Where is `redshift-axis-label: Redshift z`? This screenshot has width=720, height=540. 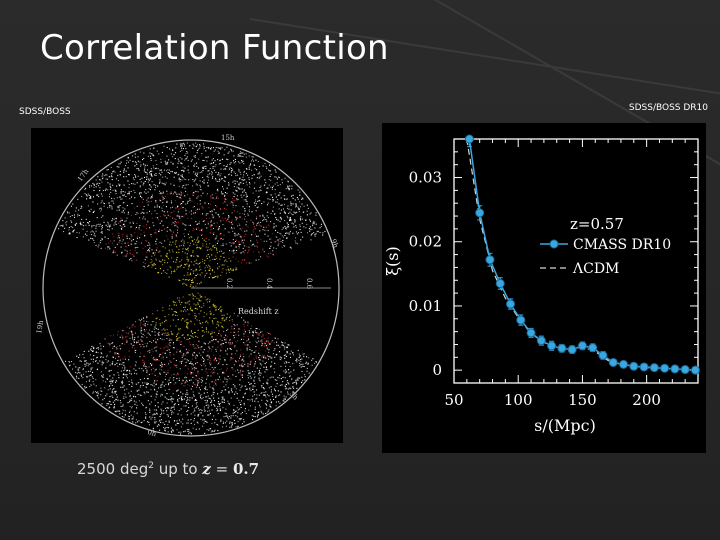 redshift-axis-label: Redshift z is located at coordinates (258, 311).